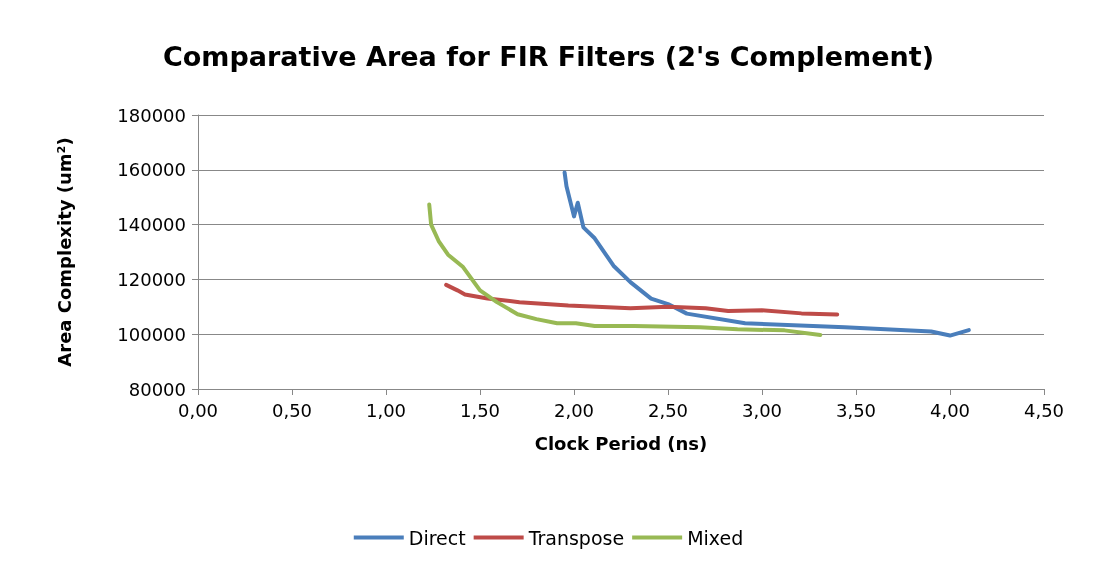 Image resolution: width=1097 pixels, height=578 pixels. Describe the element at coordinates (157, 389) in the screenshot. I see `y-tick-label: 80000` at that location.